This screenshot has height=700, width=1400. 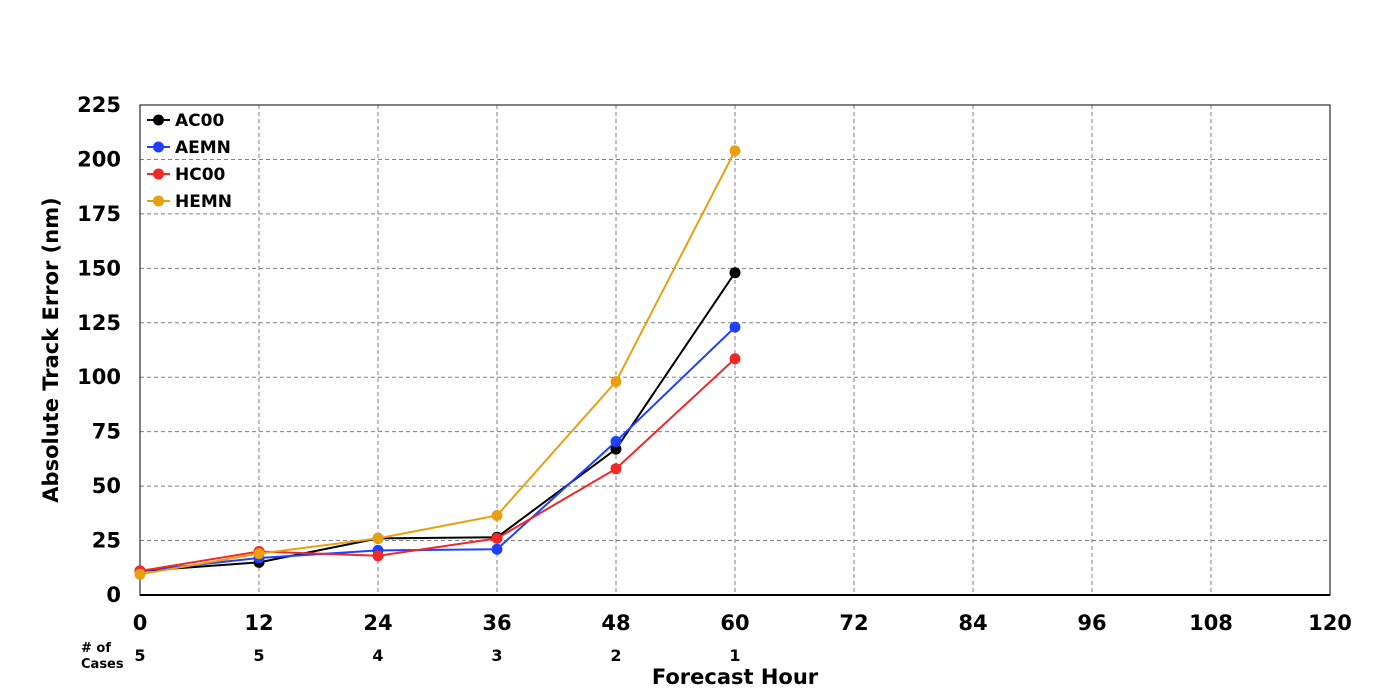 I want to click on y-tick-label: 125, so click(x=99, y=323).